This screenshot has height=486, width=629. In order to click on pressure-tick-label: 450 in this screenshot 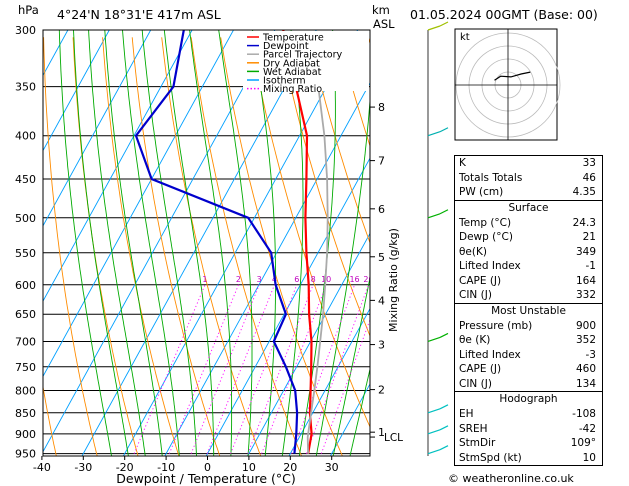, I will do `click(25, 179)`.